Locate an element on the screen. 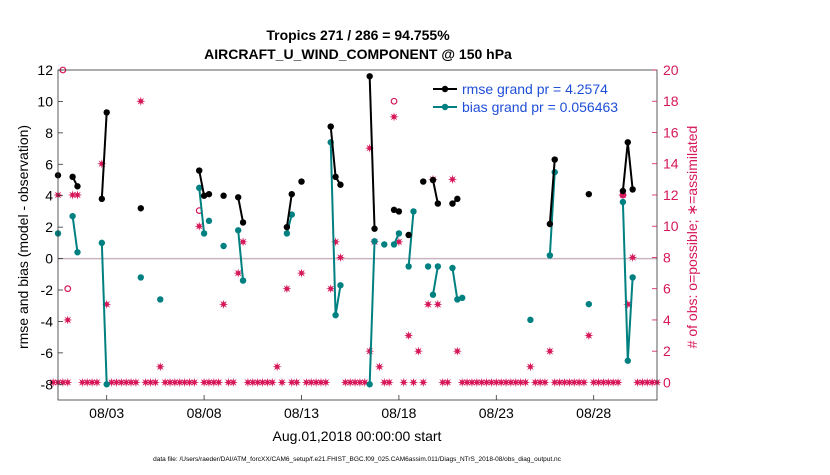 Image resolution: width=830 pixels, height=475 pixels. x-tick-label: 08/18 is located at coordinates (398, 413).